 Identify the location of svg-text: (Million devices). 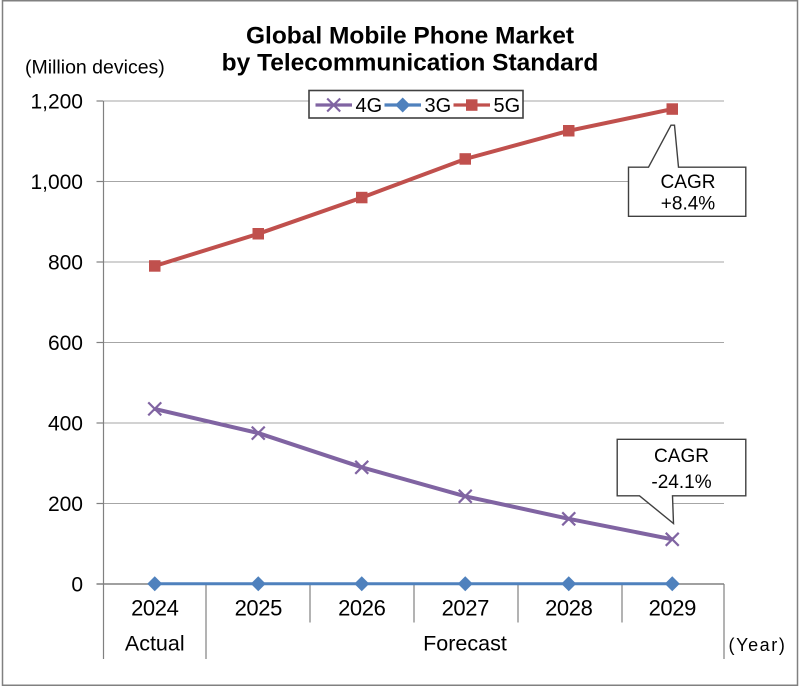
(95, 68).